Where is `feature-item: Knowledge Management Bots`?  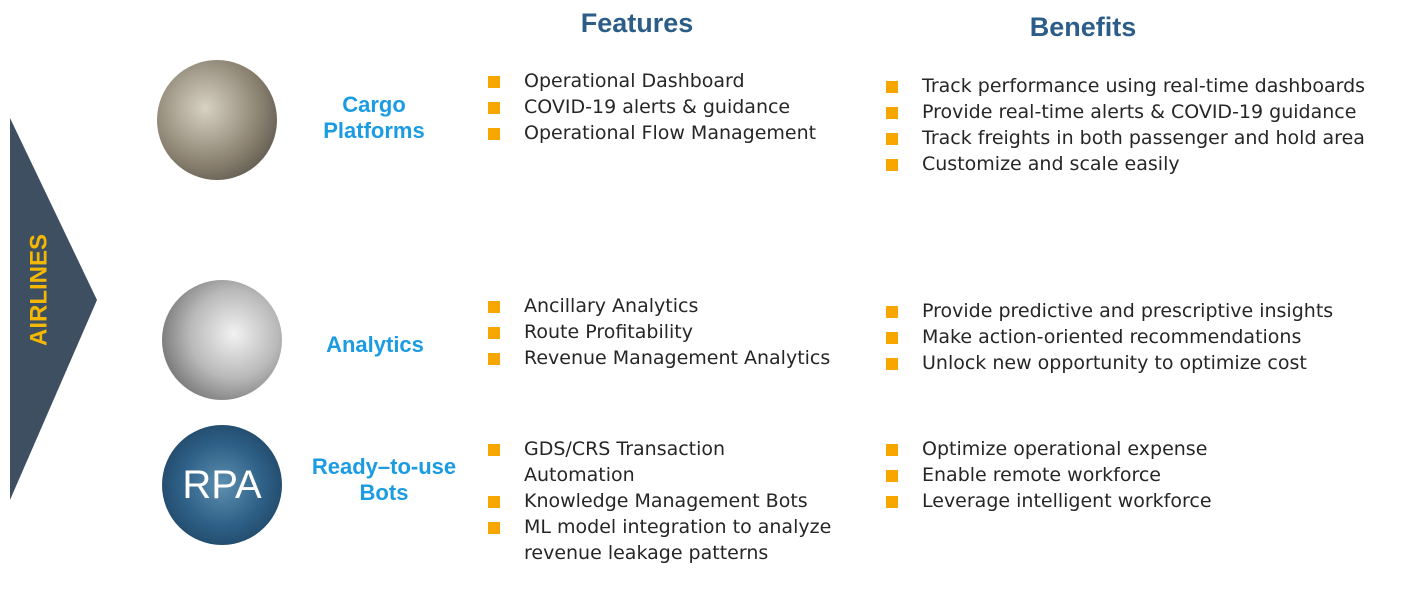
feature-item: Knowledge Management Bots is located at coordinates (663, 501).